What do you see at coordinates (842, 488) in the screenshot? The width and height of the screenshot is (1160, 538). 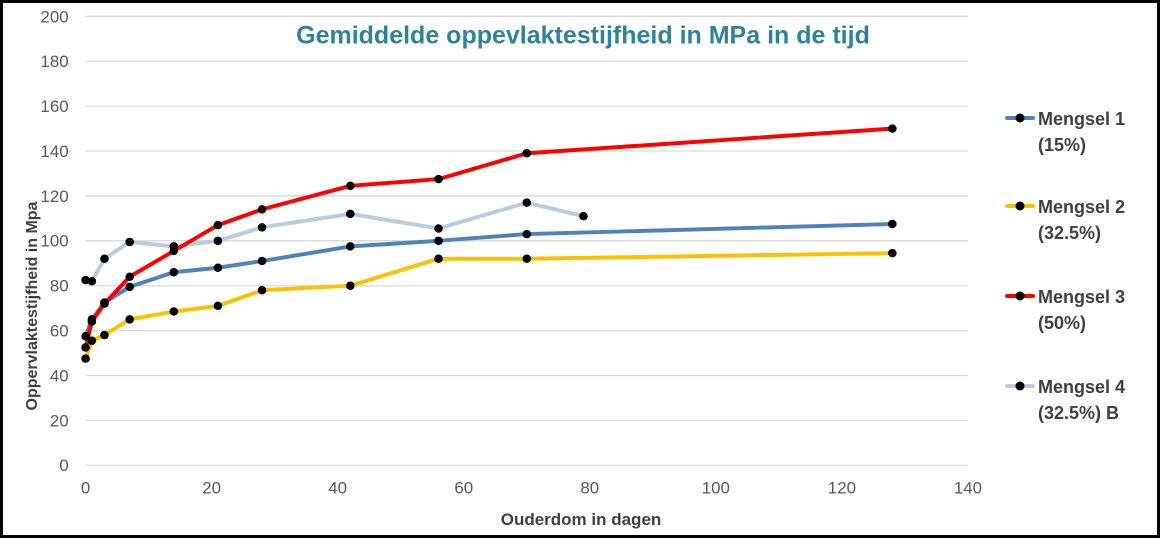 I see `x-tick-label: 120` at bounding box center [842, 488].